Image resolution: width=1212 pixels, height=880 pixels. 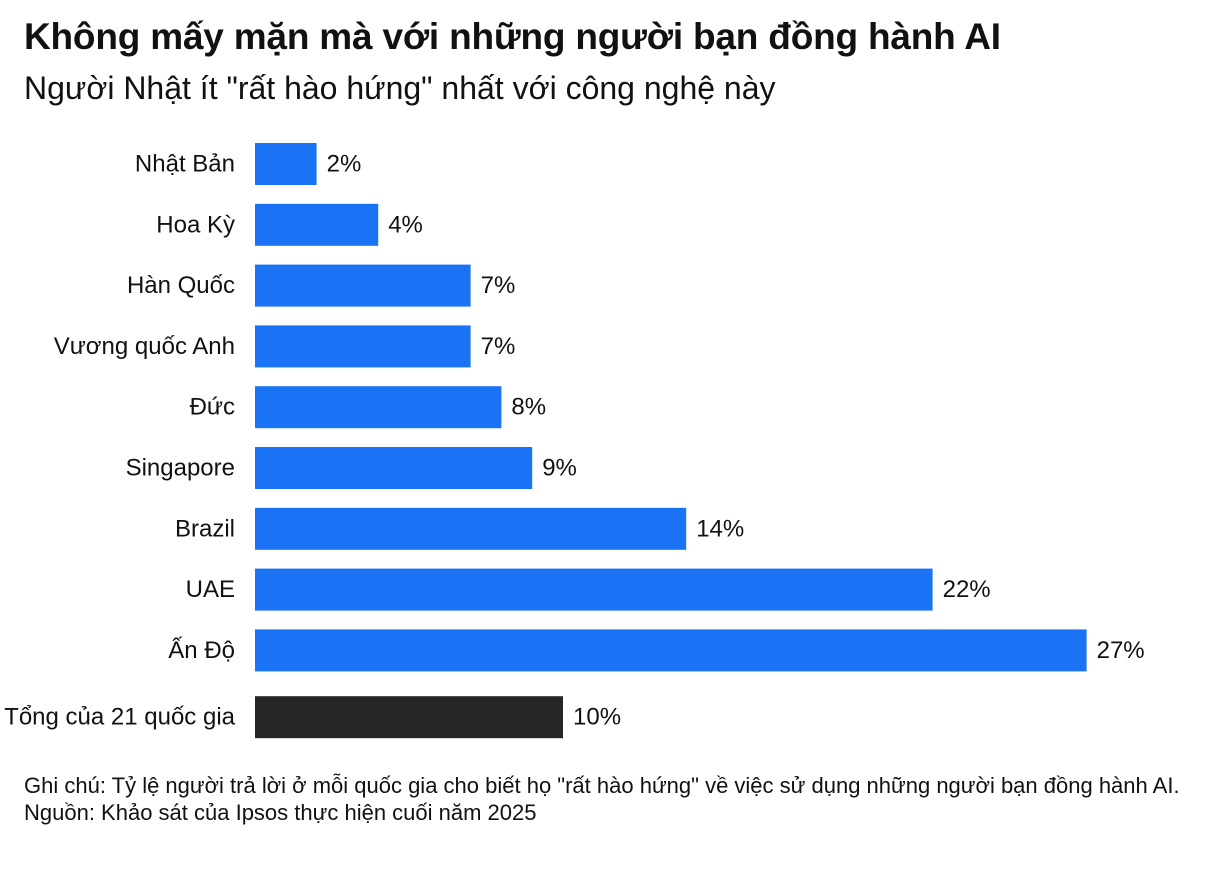 What do you see at coordinates (181, 285) in the screenshot?
I see `category-label: Hàn Quốc` at bounding box center [181, 285].